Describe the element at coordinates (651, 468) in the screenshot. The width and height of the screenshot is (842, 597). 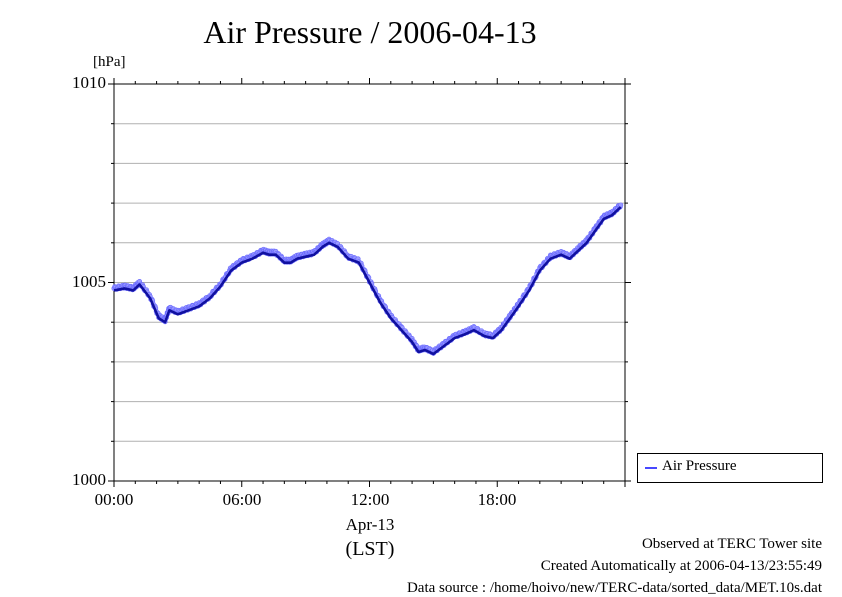
I see `legend-swatch` at that location.